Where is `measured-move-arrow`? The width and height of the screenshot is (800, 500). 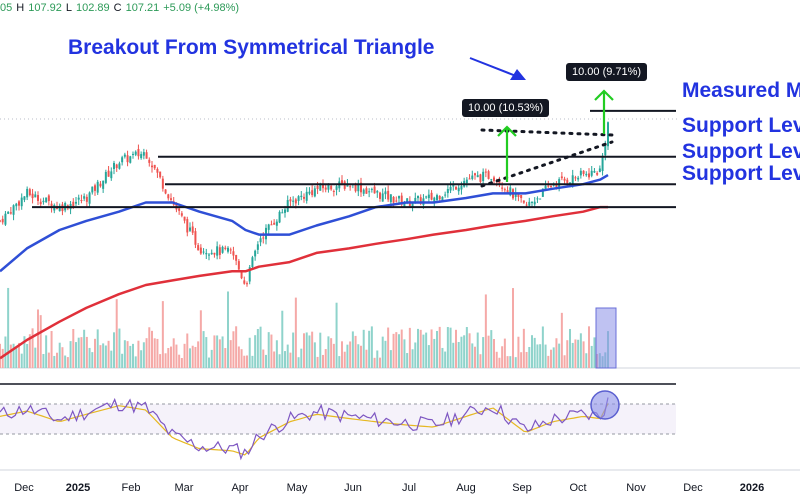
measured-move-arrow is located at coordinates (604, 111).